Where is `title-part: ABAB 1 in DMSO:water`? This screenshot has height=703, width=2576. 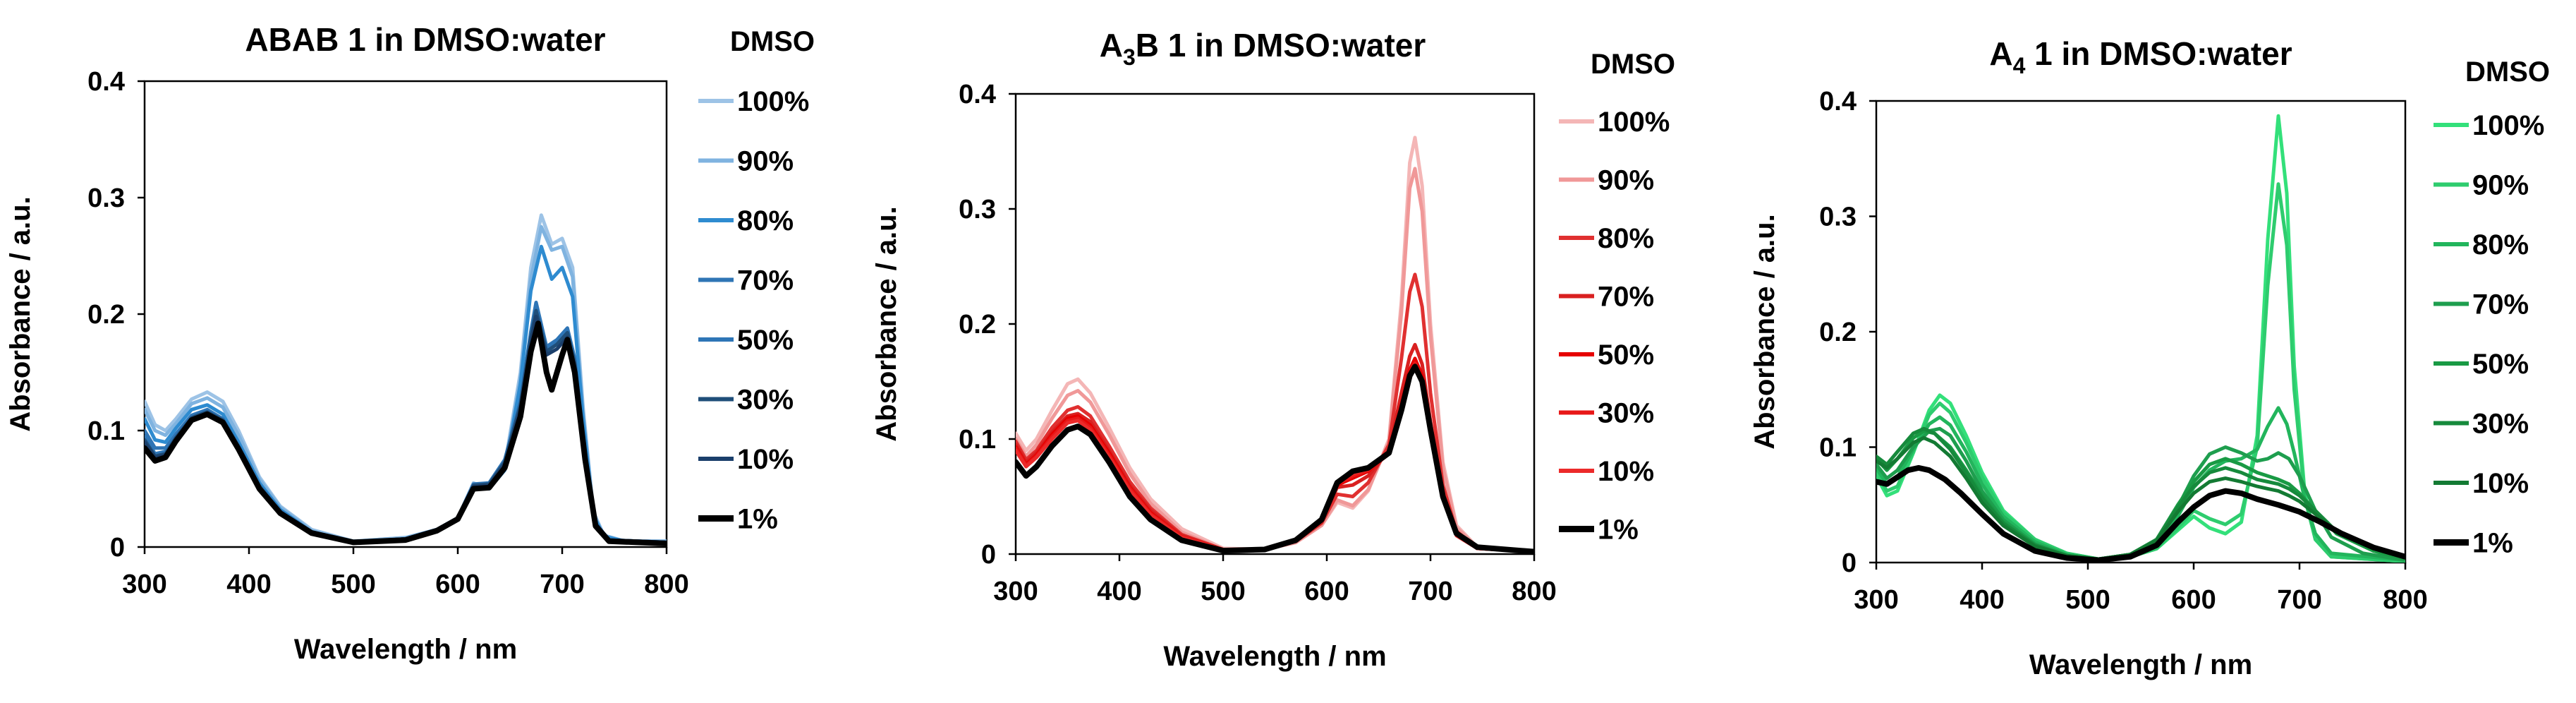 title-part: ABAB 1 in DMSO:water is located at coordinates (425, 39).